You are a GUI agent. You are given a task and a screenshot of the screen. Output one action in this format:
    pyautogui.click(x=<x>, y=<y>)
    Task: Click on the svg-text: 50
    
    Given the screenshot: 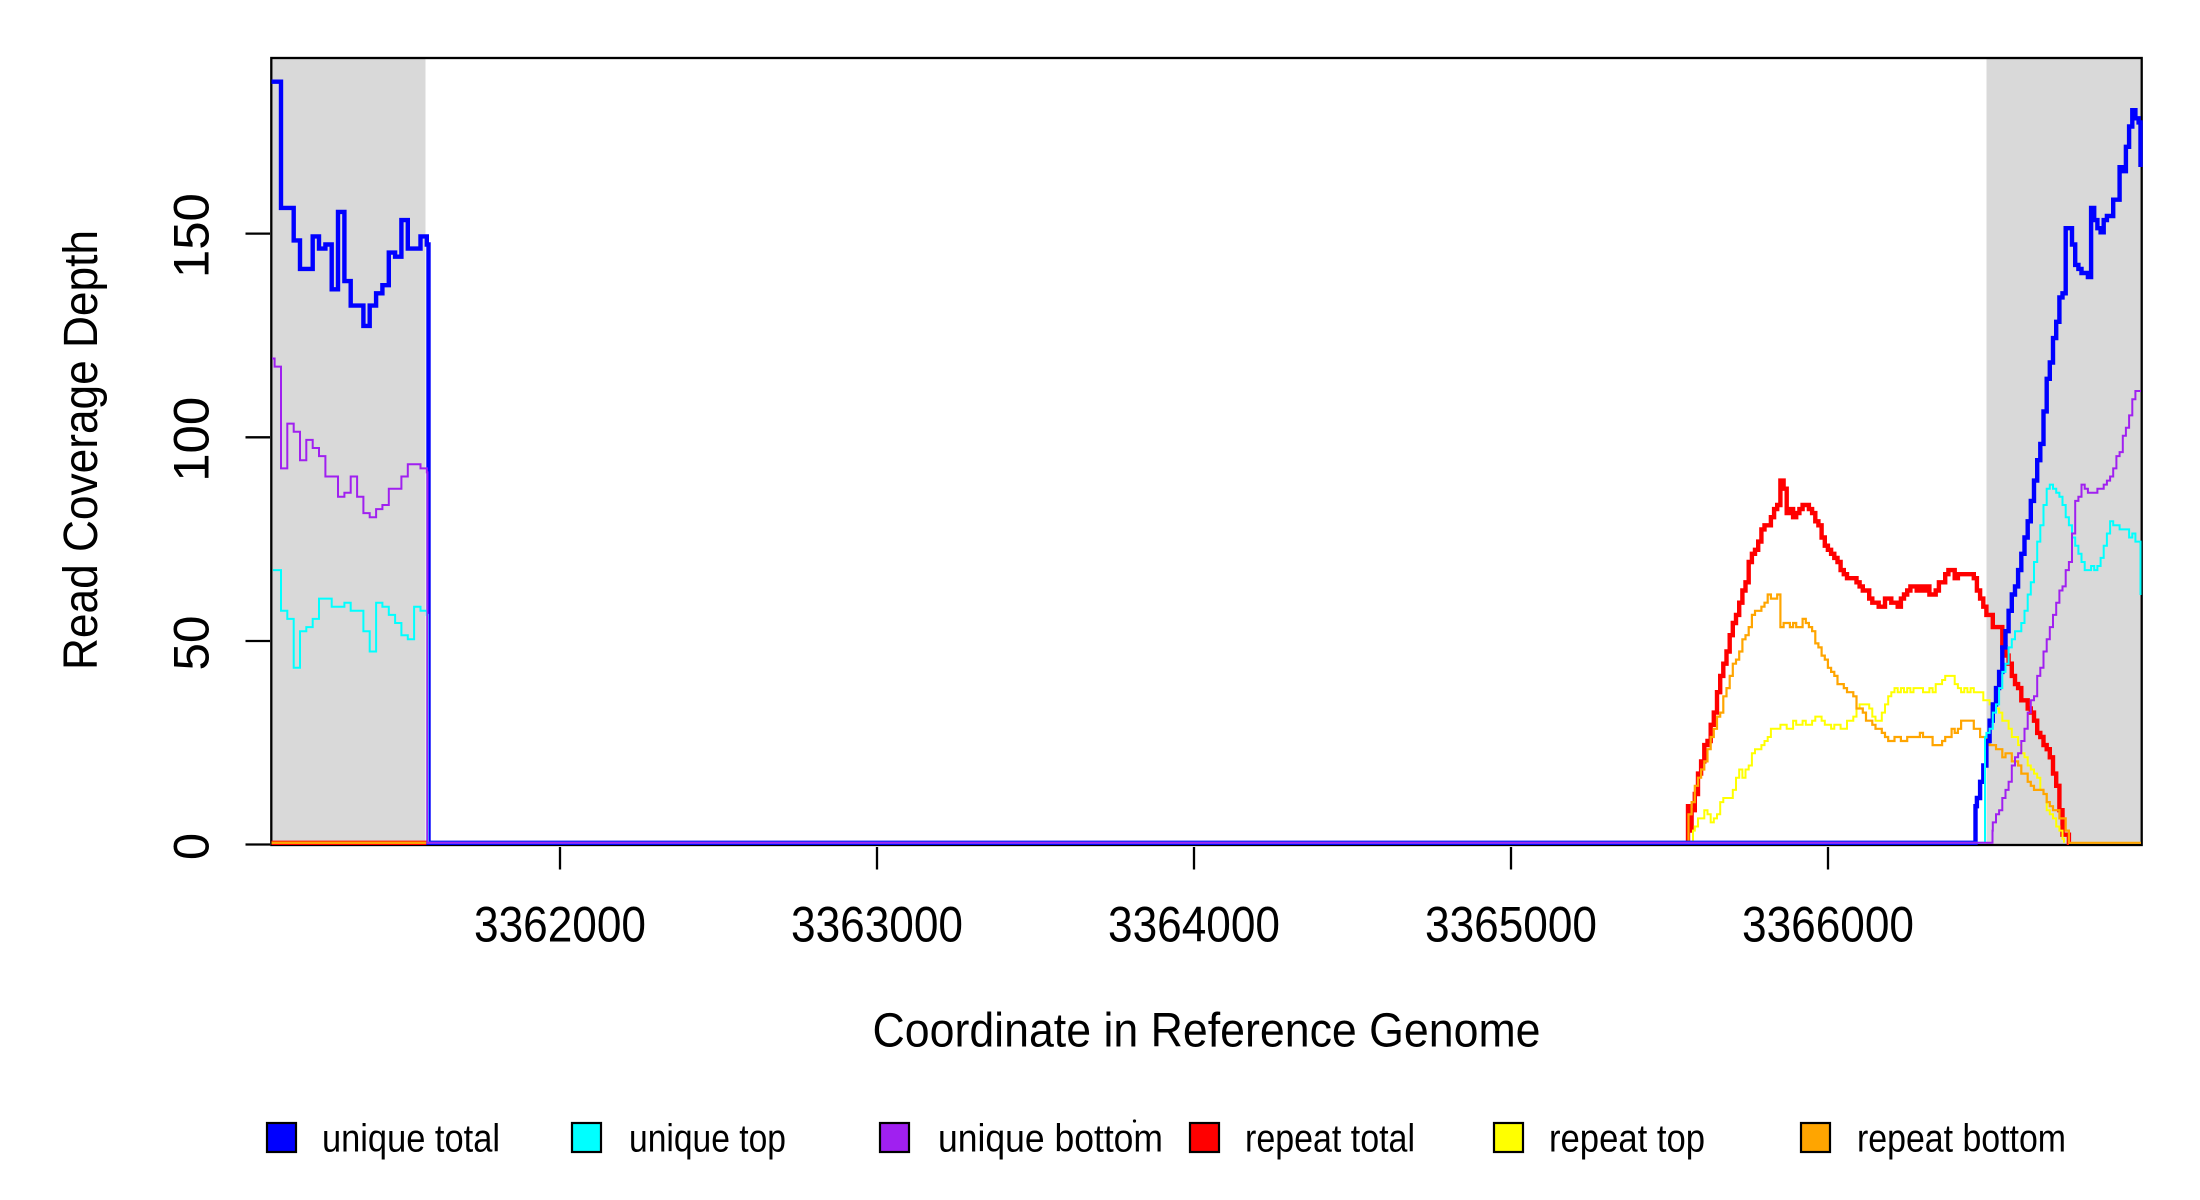 What is the action you would take?
    pyautogui.click(x=192, y=643)
    